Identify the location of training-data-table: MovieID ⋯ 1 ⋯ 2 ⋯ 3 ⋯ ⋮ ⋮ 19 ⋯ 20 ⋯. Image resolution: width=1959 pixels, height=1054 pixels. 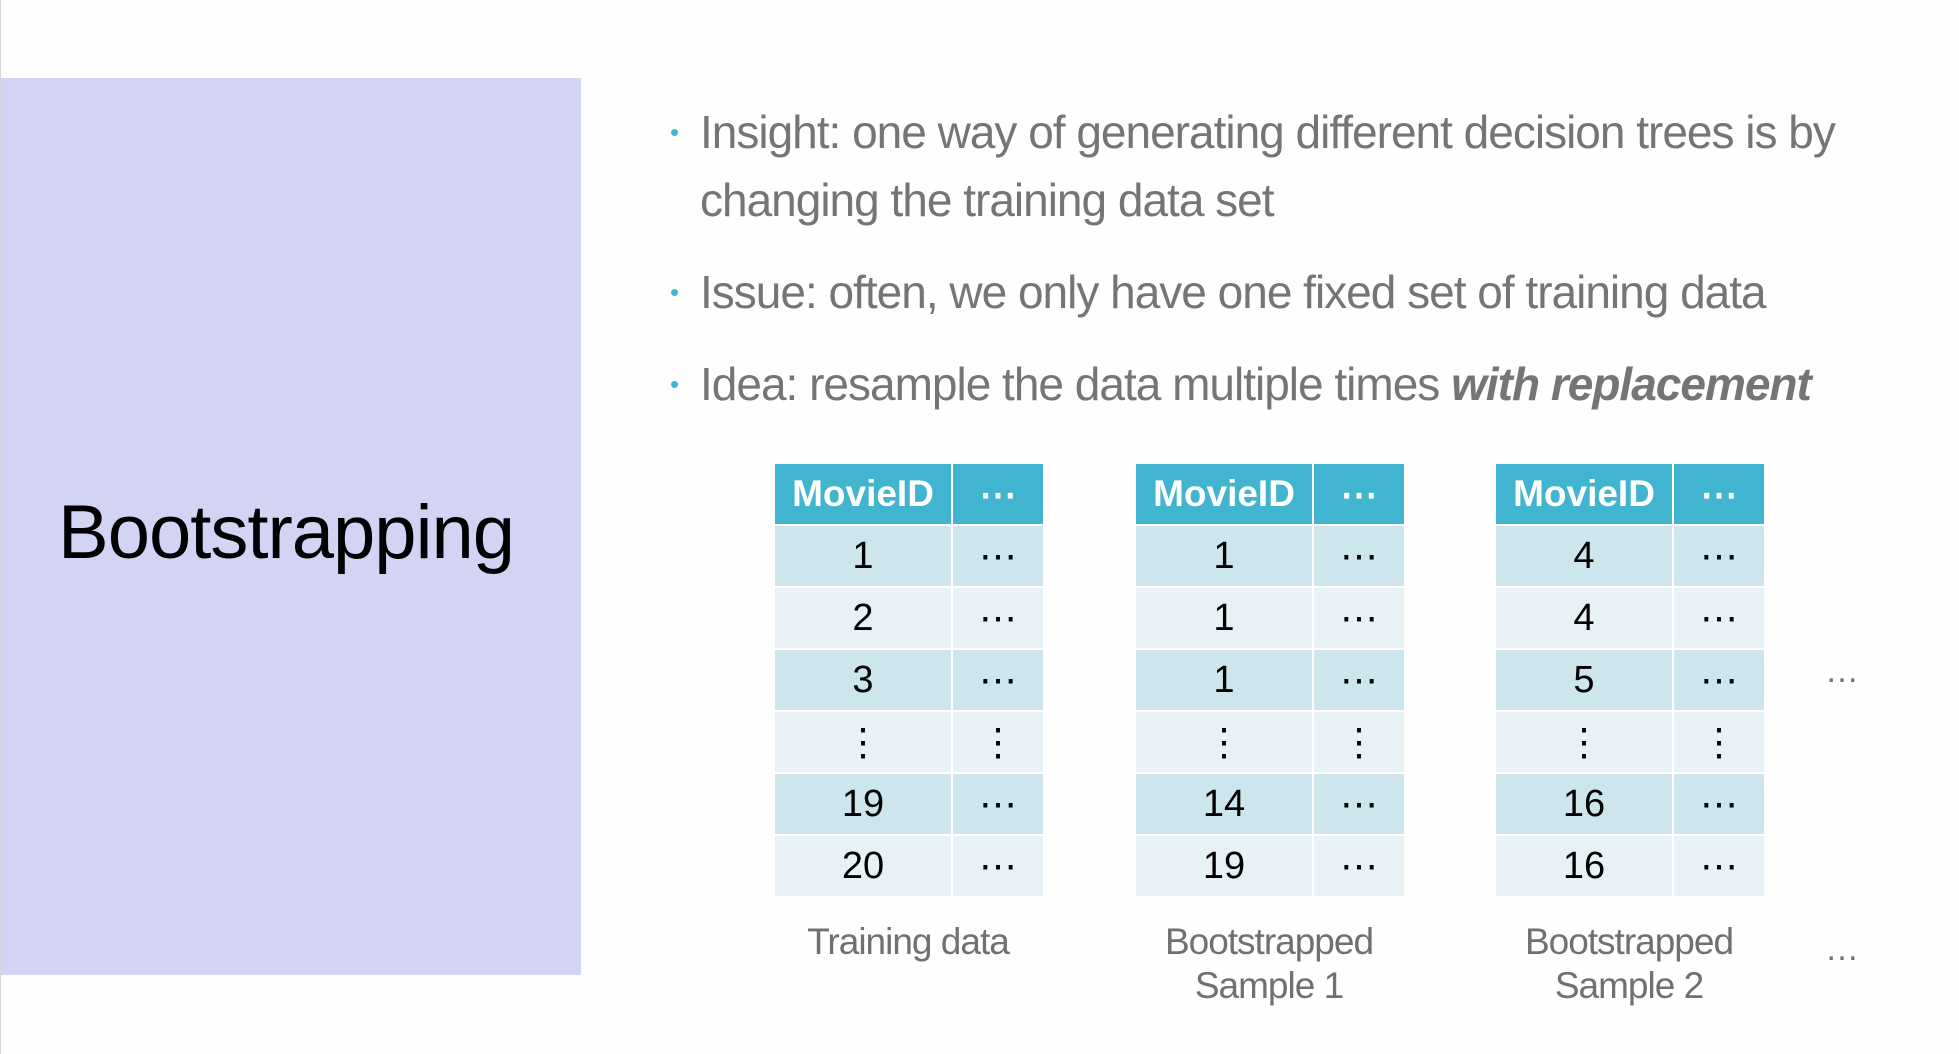
(909, 680).